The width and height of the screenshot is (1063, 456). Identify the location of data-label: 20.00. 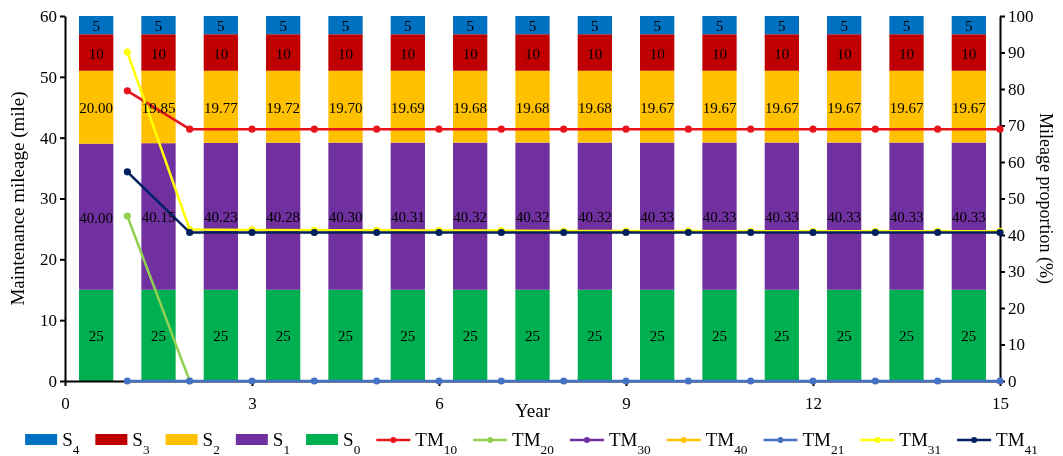
(96, 108).